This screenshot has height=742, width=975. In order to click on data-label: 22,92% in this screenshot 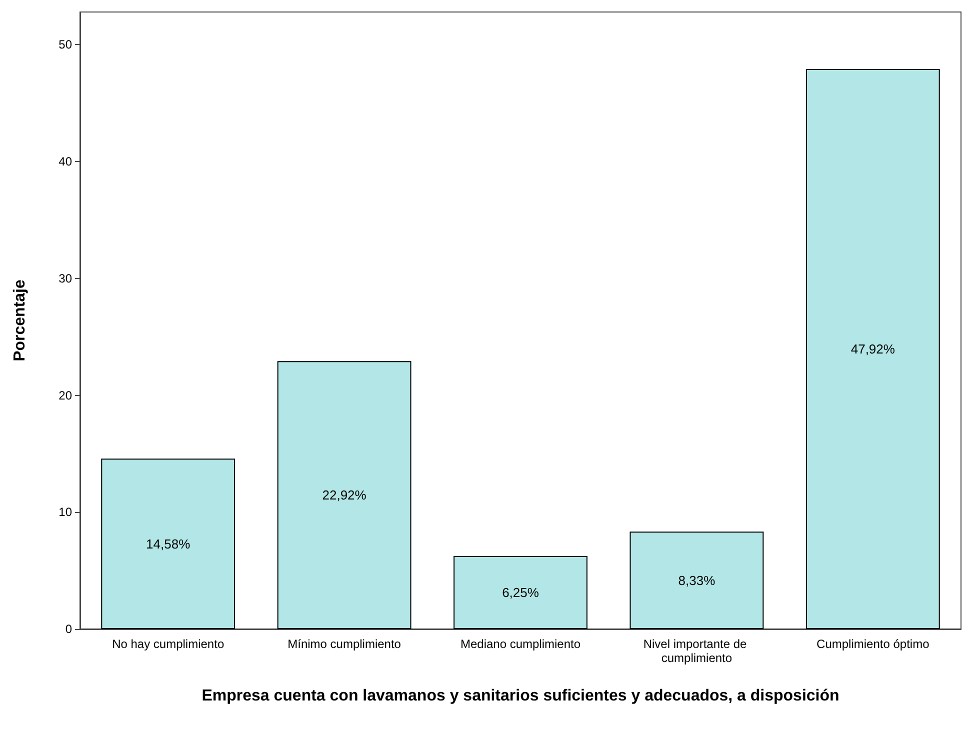, I will do `click(344, 495)`.